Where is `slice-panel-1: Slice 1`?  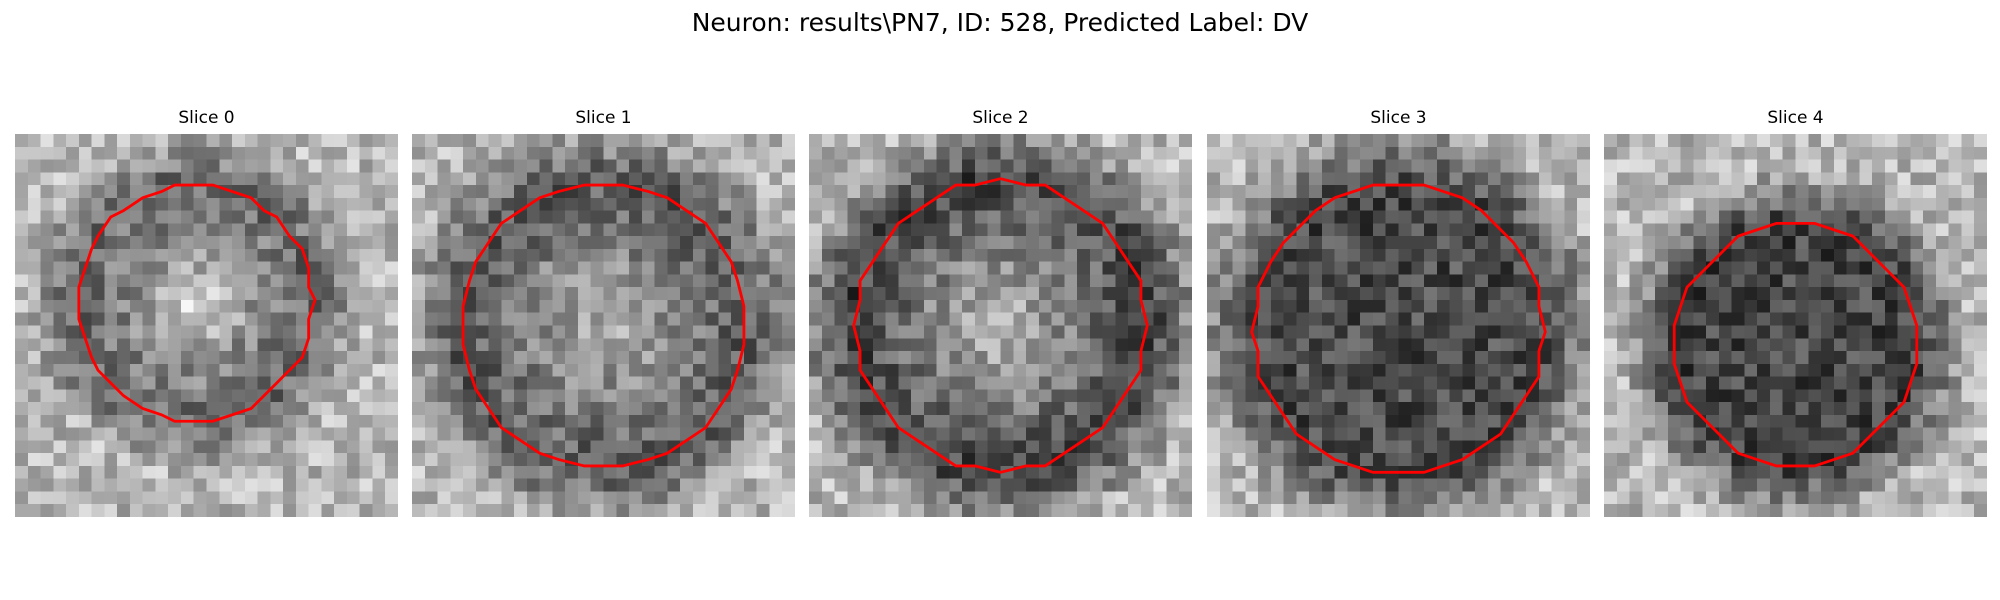 slice-panel-1: Slice 1 is located at coordinates (603, 312).